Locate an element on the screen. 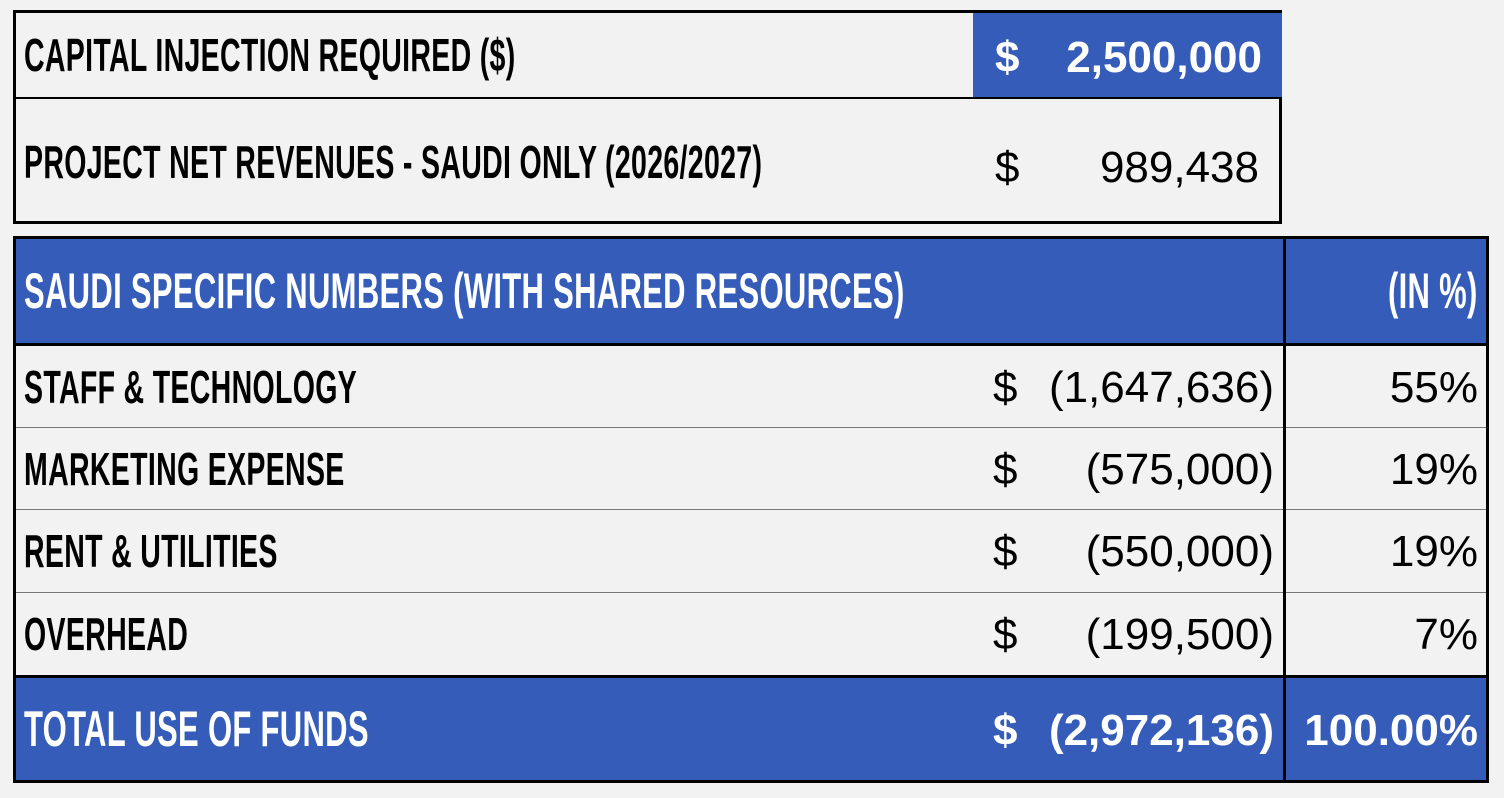 Image resolution: width=1504 pixels, height=798 pixels. capital-currency-symbol: $ is located at coordinates (1007, 57).